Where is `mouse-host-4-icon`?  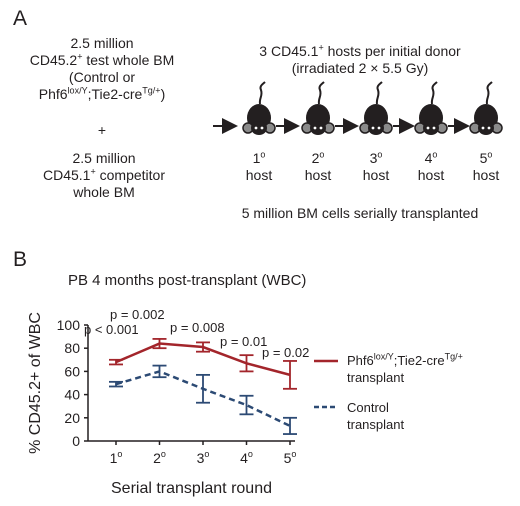
mouse-host-4-icon is located at coordinates (431, 108).